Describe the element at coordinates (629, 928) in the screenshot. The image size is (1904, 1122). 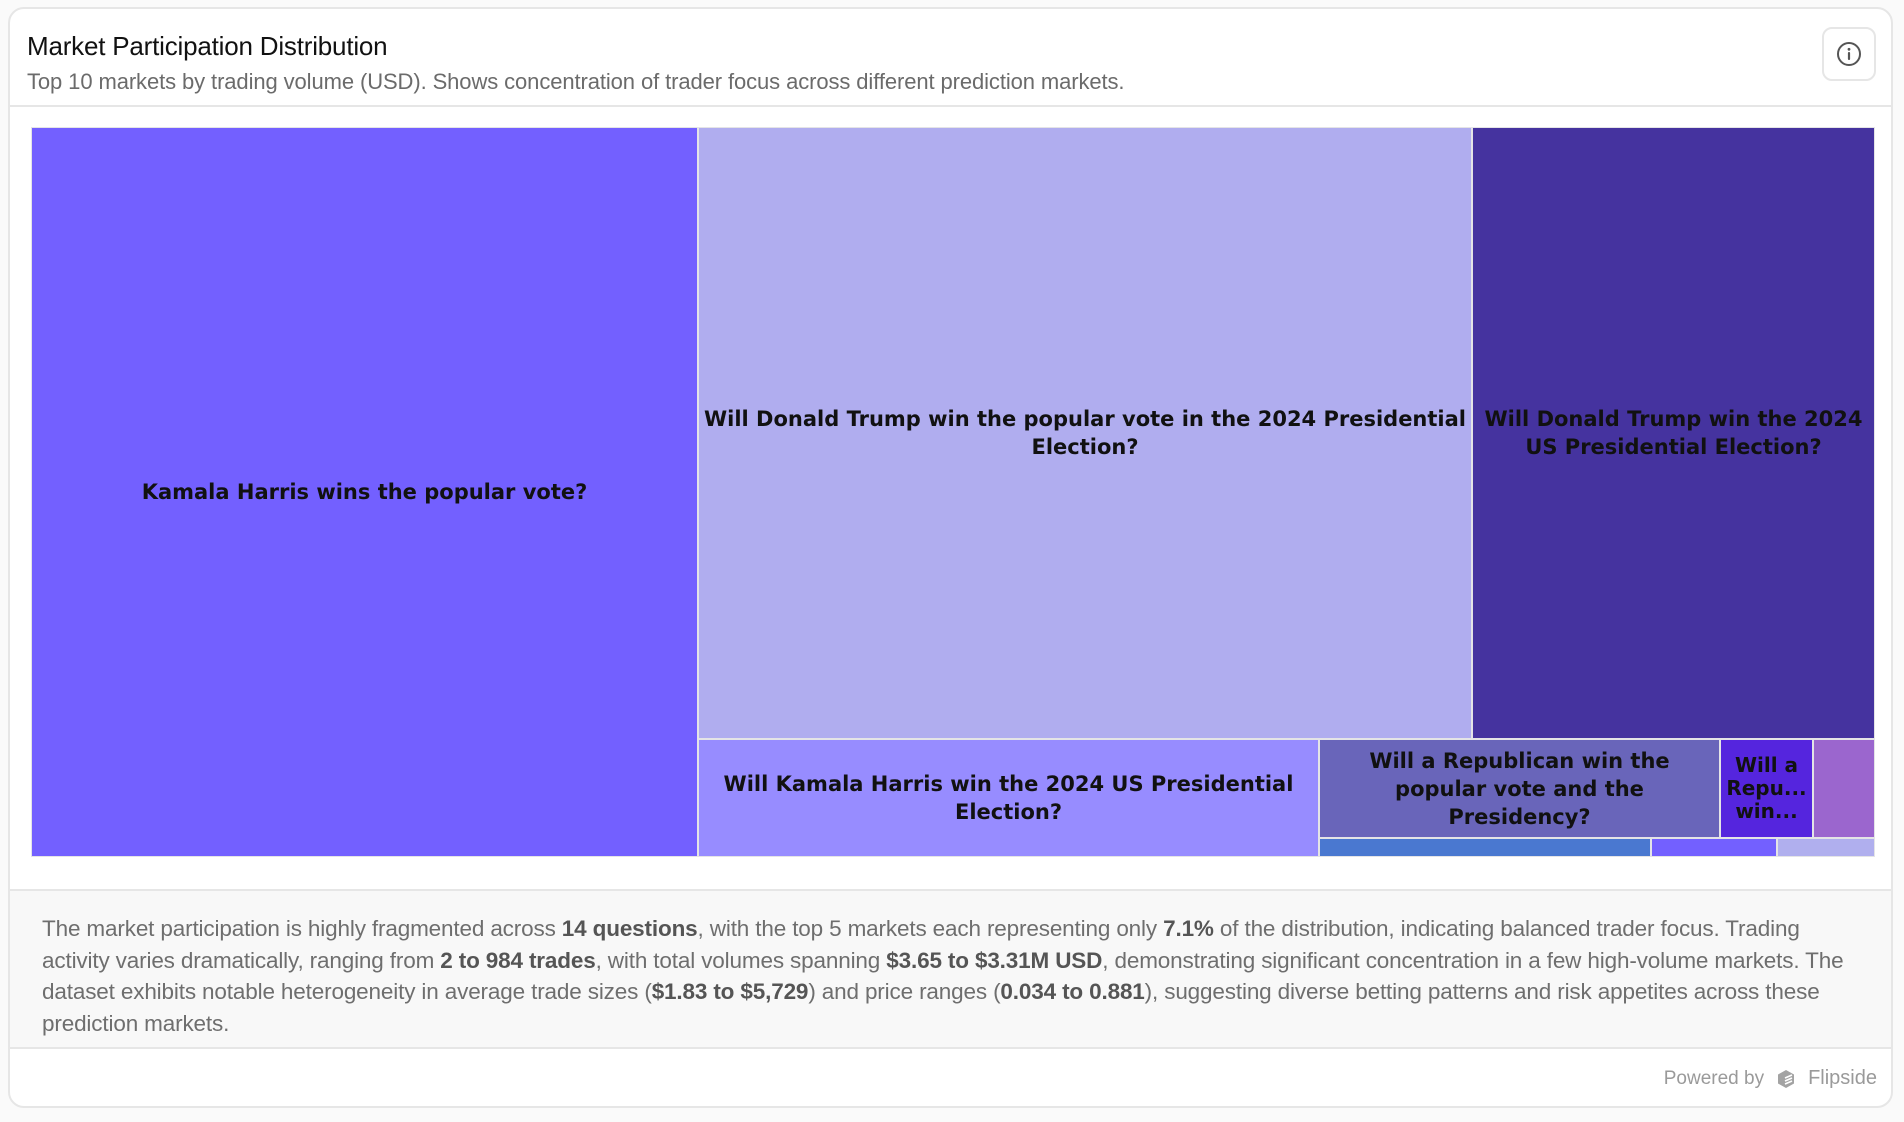
I see `summary-highlight: 14 questions` at that location.